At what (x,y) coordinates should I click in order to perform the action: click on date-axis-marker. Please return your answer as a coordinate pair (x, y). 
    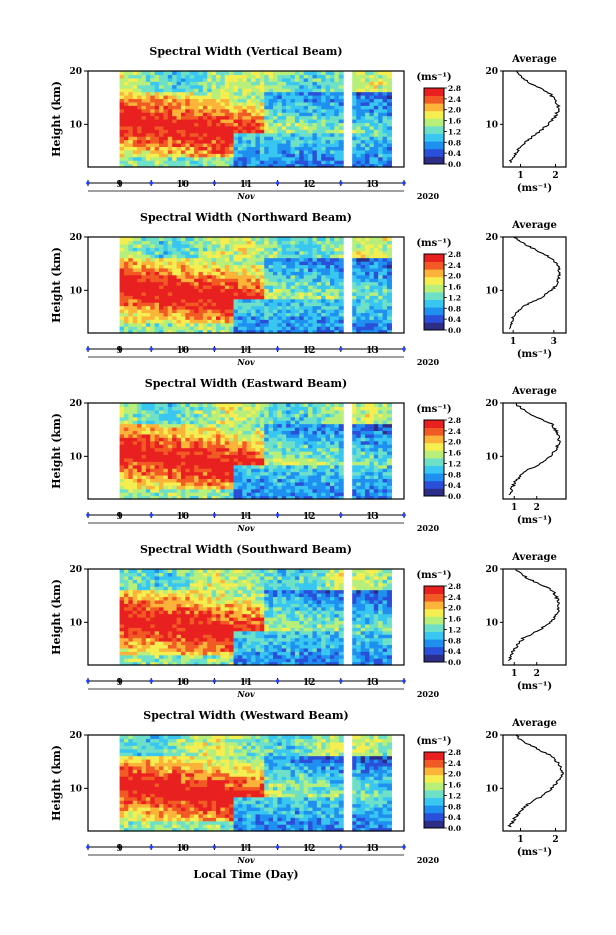
    Looking at the image, I should click on (341, 183).